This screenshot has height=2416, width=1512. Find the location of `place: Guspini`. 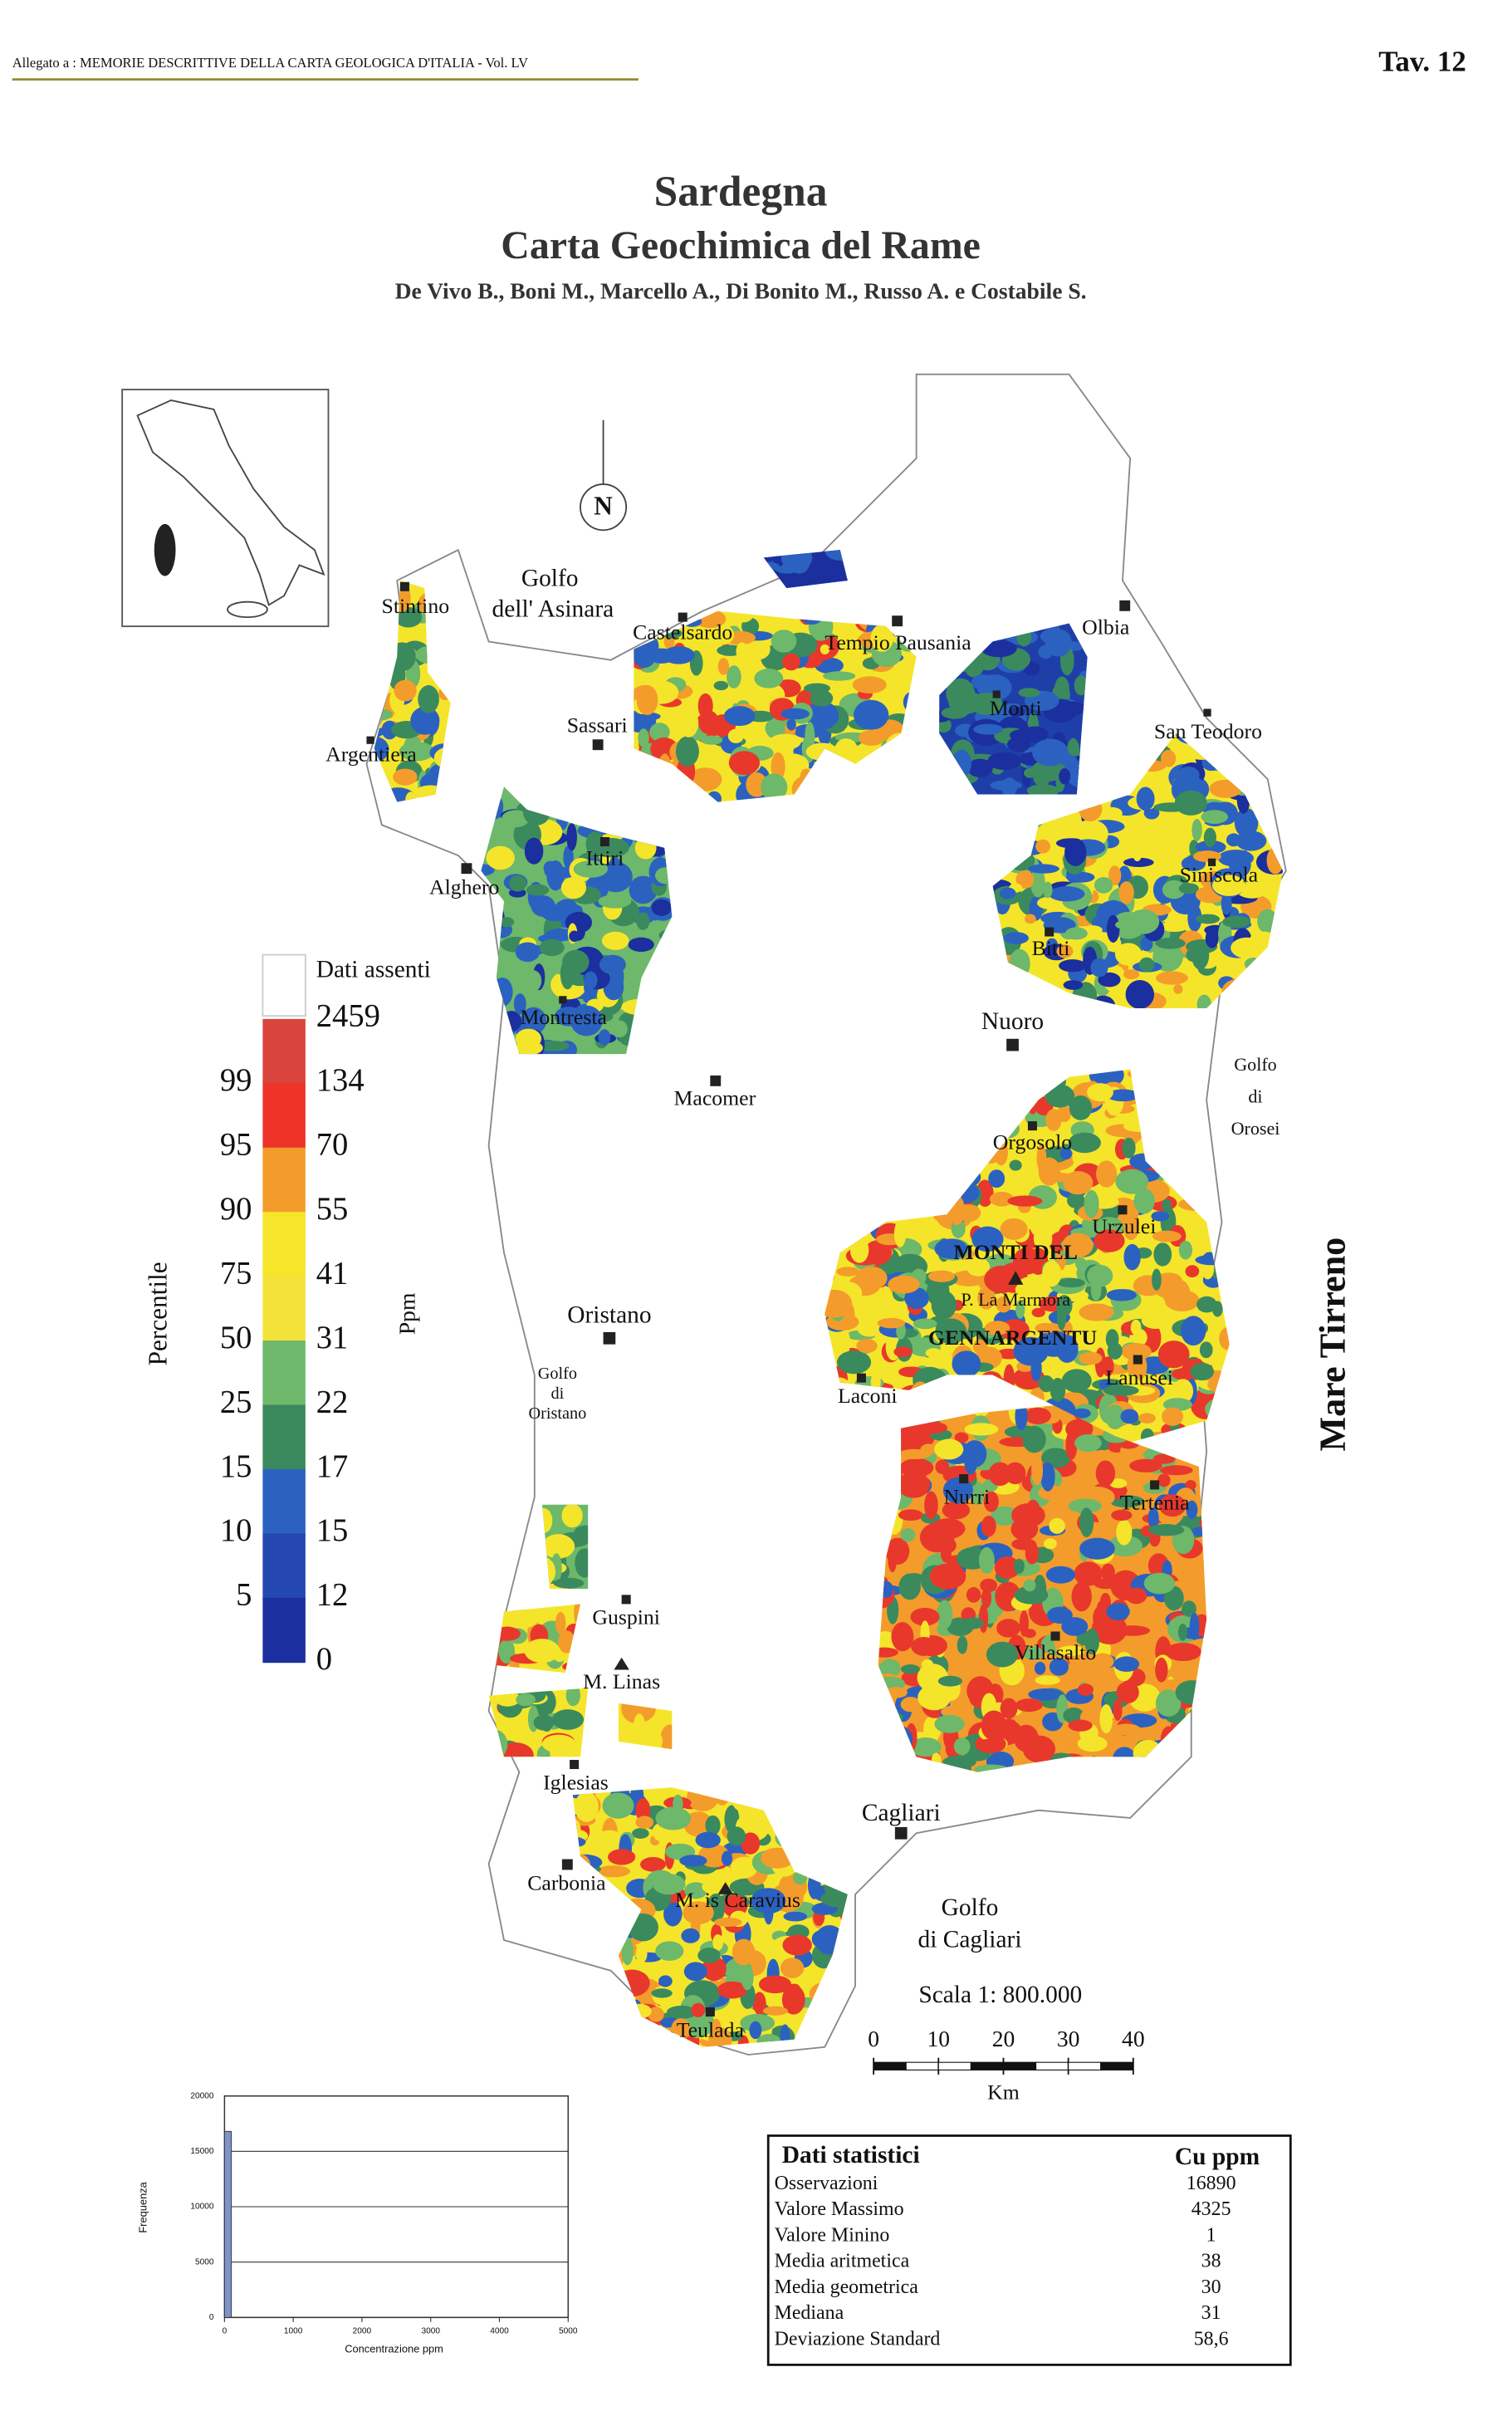

place: Guspini is located at coordinates (626, 1617).